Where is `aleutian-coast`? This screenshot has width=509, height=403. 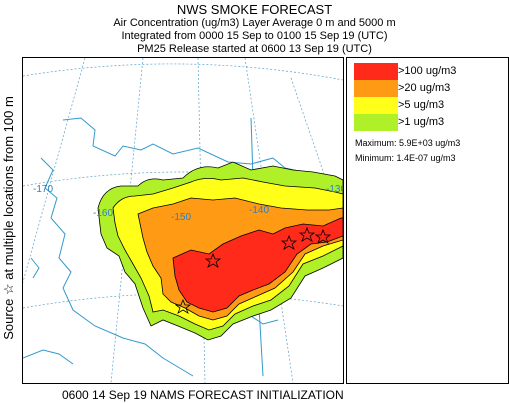
aleutian-coast is located at coordinates (48, 357).